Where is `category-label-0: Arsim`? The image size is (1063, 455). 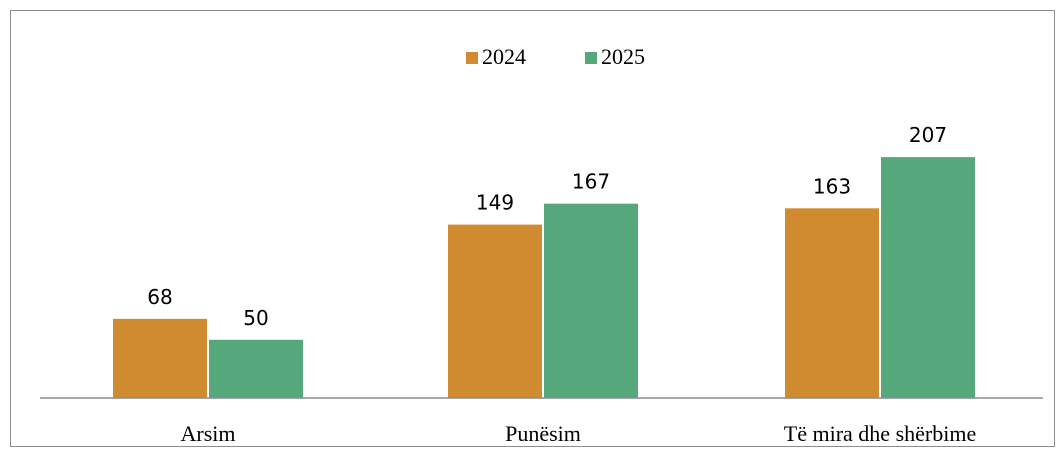
category-label-0: Arsim is located at coordinates (208, 433).